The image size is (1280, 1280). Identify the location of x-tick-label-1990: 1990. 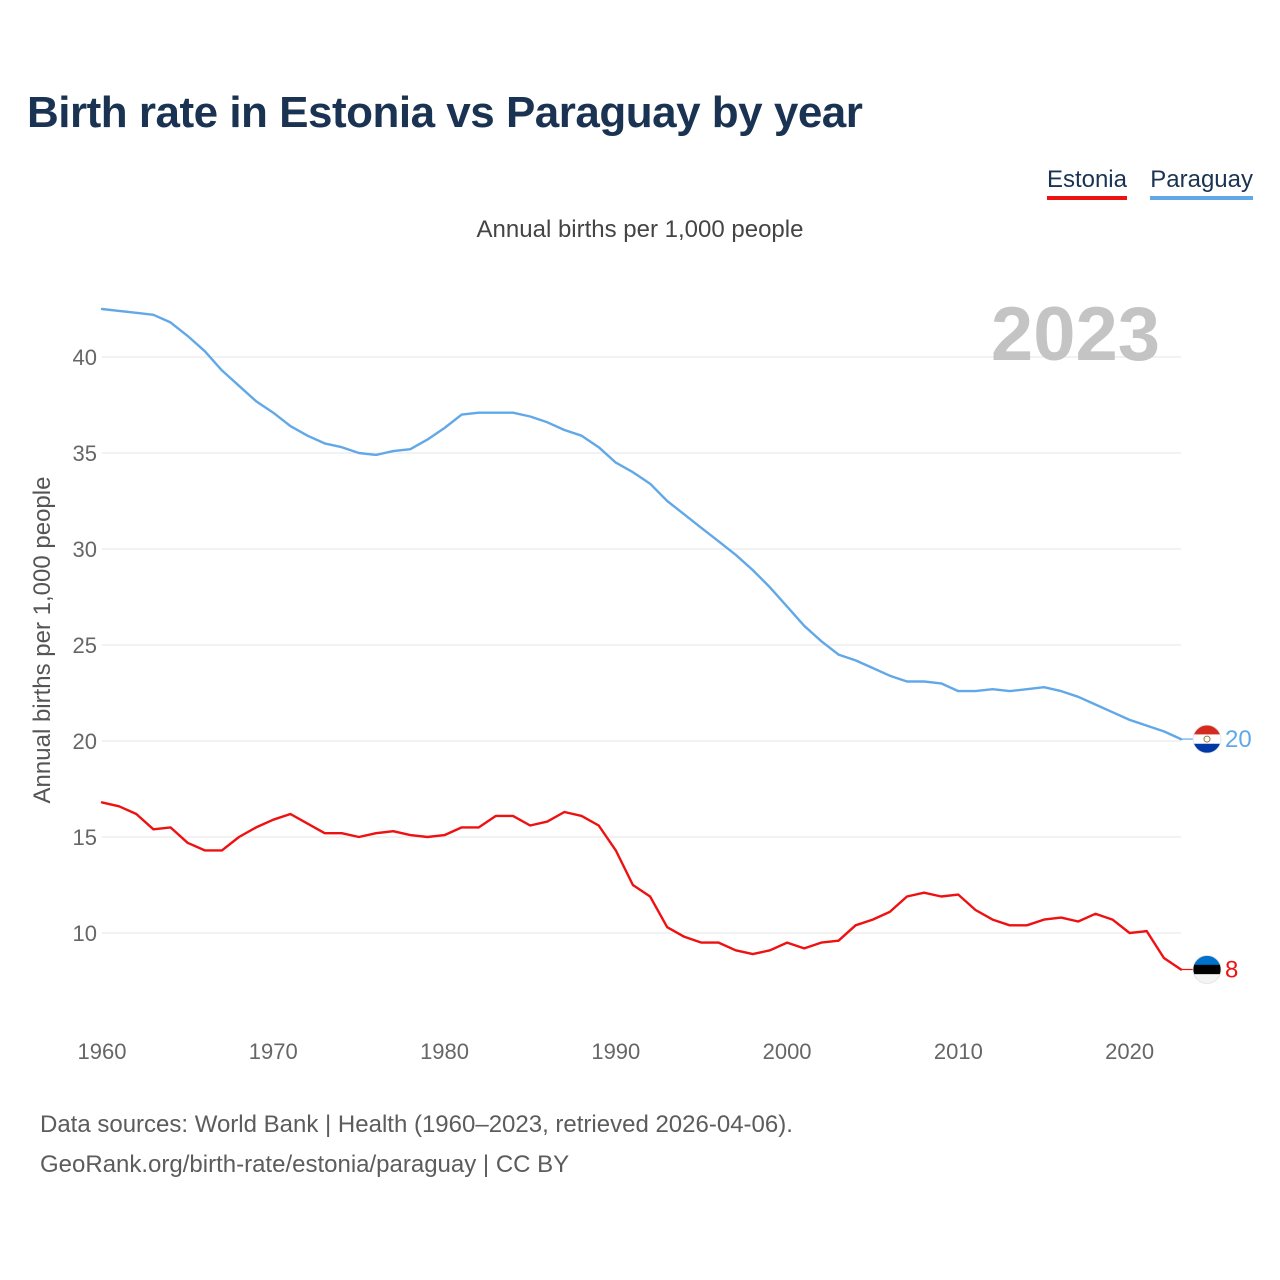
(615, 1051).